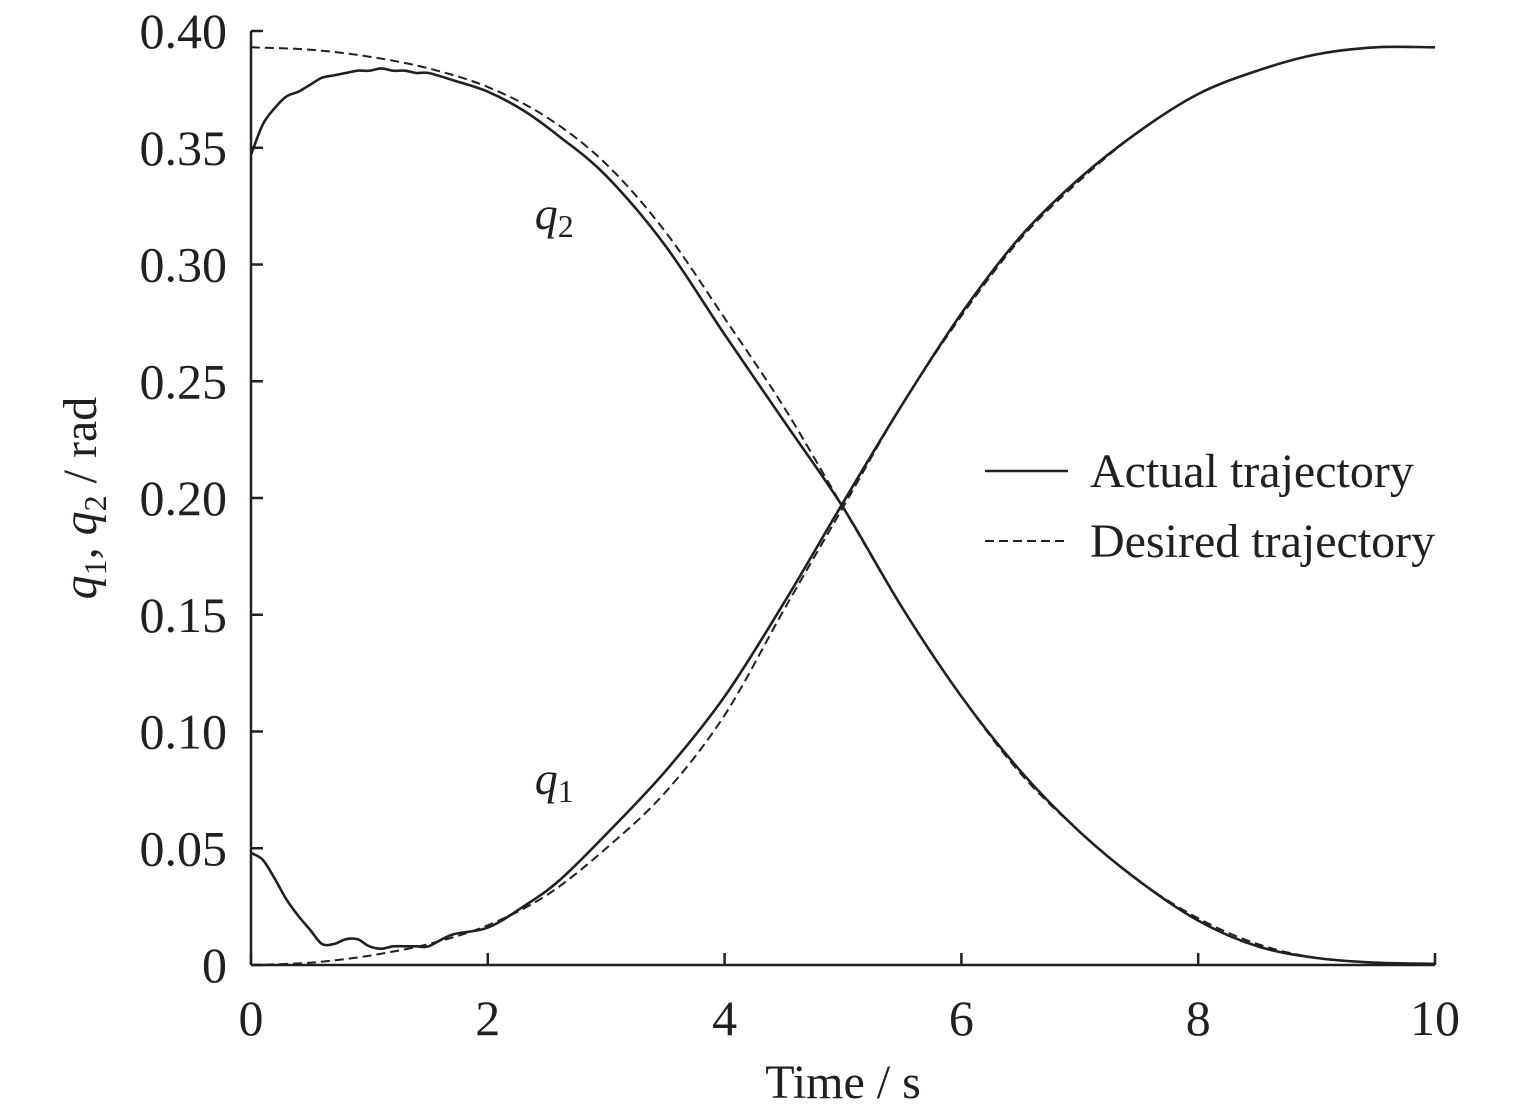 This screenshot has width=1535, height=1115. What do you see at coordinates (251, 1018) in the screenshot?
I see `x-tick-label: 0` at bounding box center [251, 1018].